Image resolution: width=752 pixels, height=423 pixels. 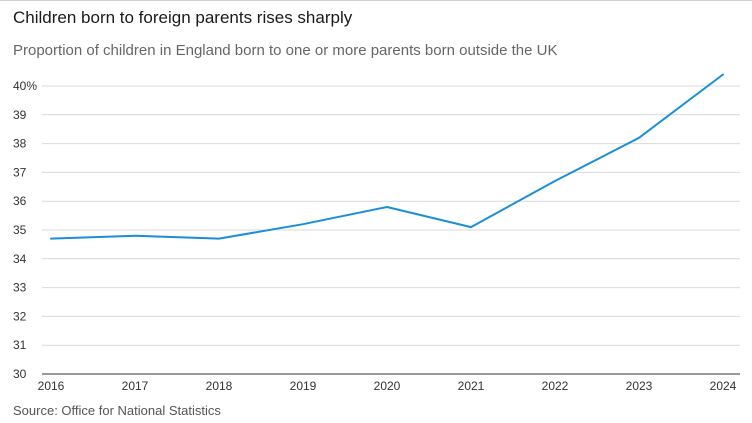 What do you see at coordinates (20, 259) in the screenshot?
I see `y-tick-label: 34` at bounding box center [20, 259].